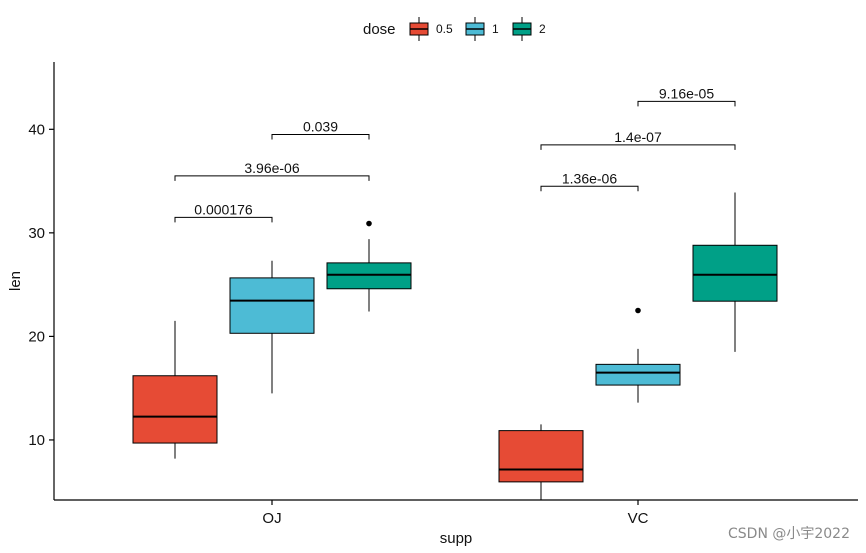 The width and height of the screenshot is (866, 553). What do you see at coordinates (638, 518) in the screenshot?
I see `x-tick-label: VC` at bounding box center [638, 518].